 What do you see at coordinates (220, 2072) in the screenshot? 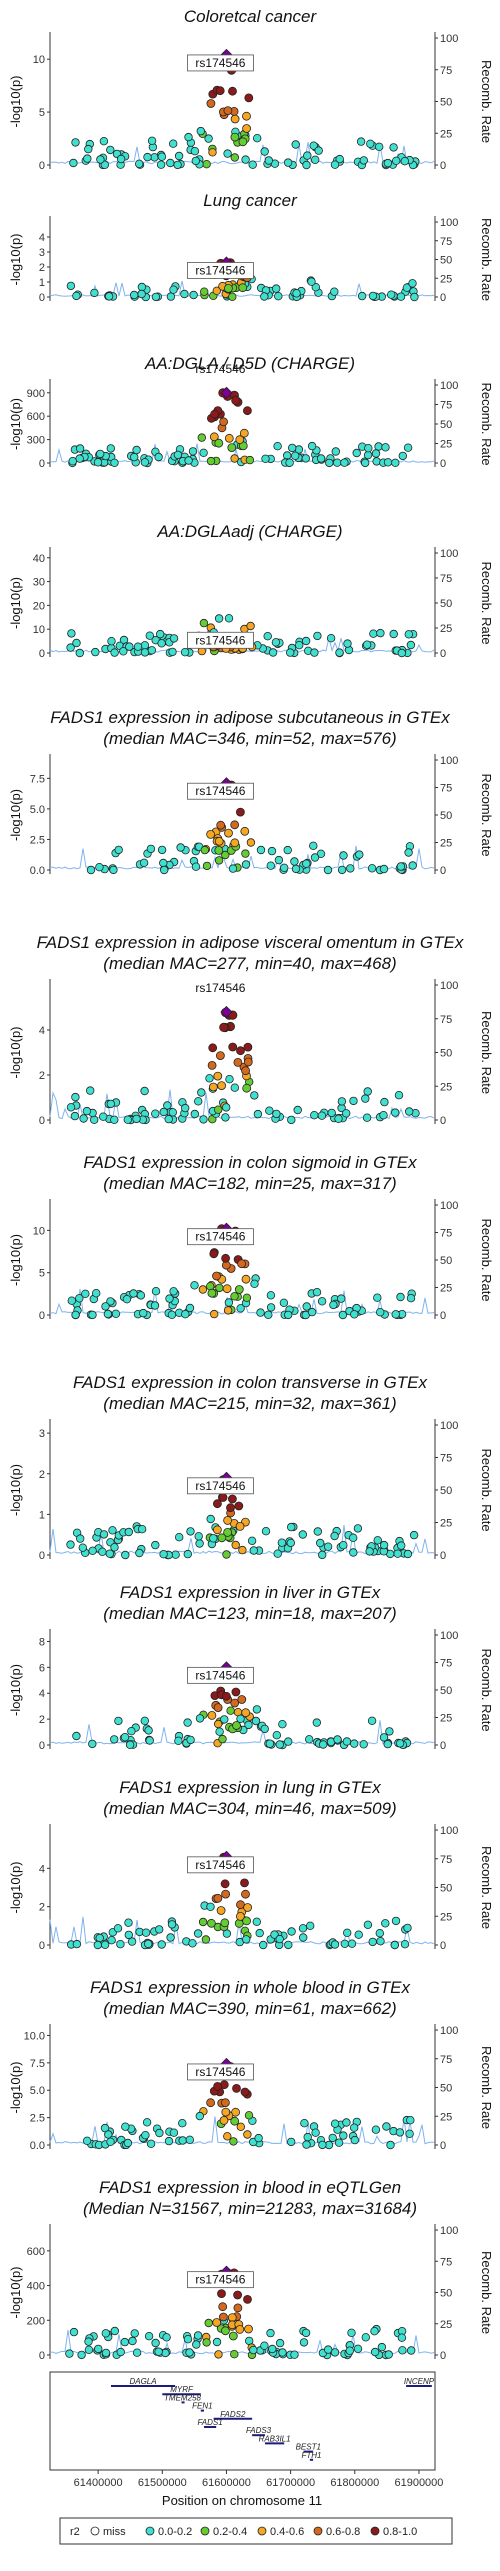
I see `lead-label: rs174546` at bounding box center [220, 2072].